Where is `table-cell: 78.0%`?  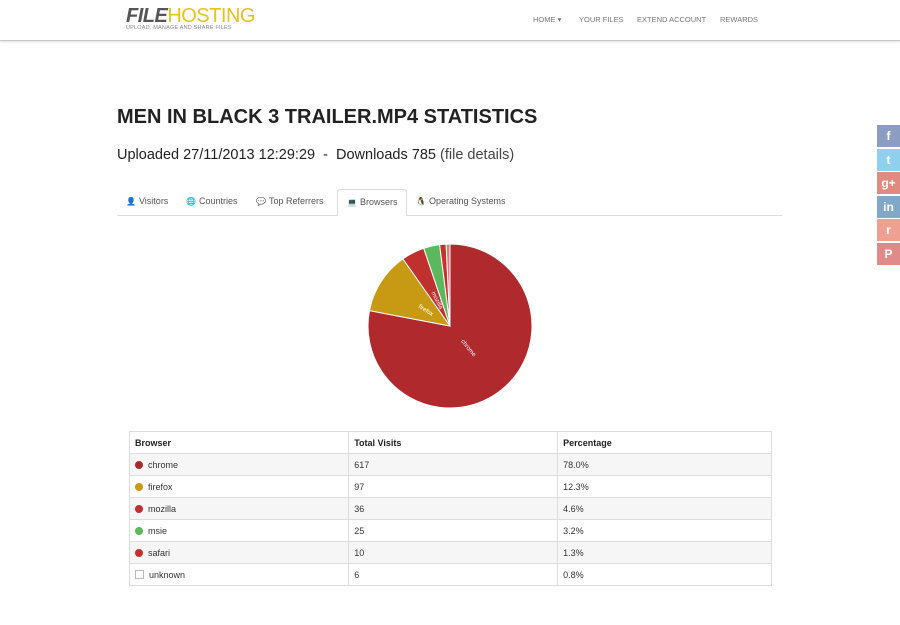
table-cell: 78.0% is located at coordinates (664, 464).